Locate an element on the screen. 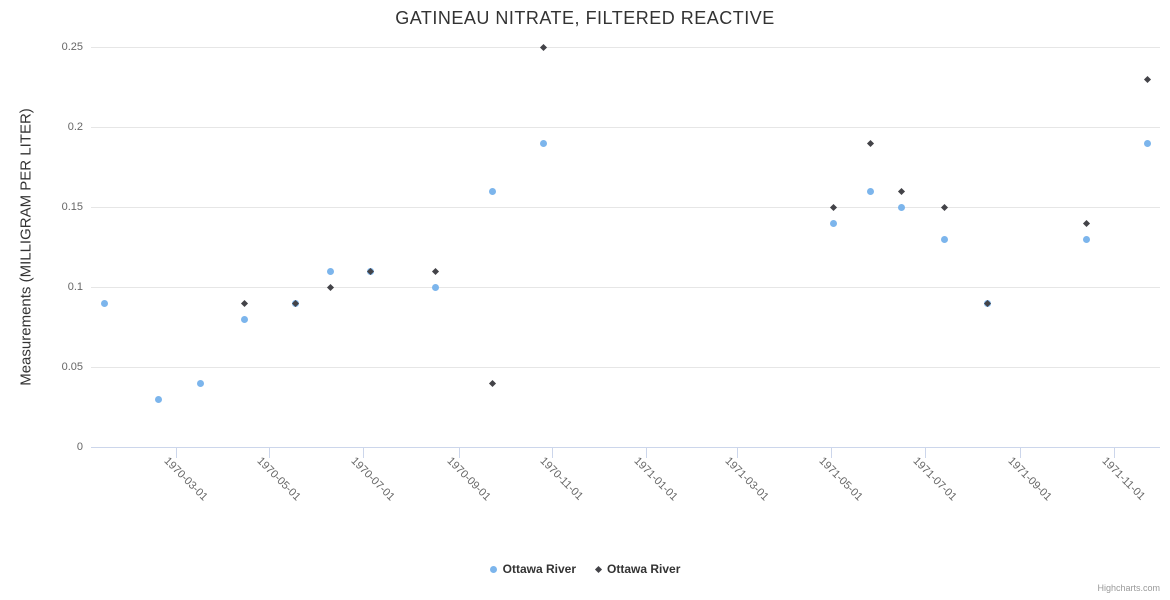 Image resolution: width=1170 pixels, height=600 pixels. y-axis-tick-label: 0.1 is located at coordinates (75, 287).